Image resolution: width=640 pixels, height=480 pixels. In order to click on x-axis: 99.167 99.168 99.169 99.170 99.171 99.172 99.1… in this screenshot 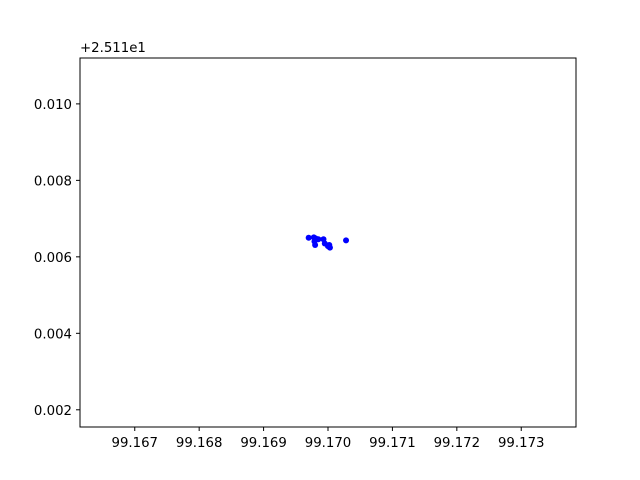, I will do `click(328, 439)`.